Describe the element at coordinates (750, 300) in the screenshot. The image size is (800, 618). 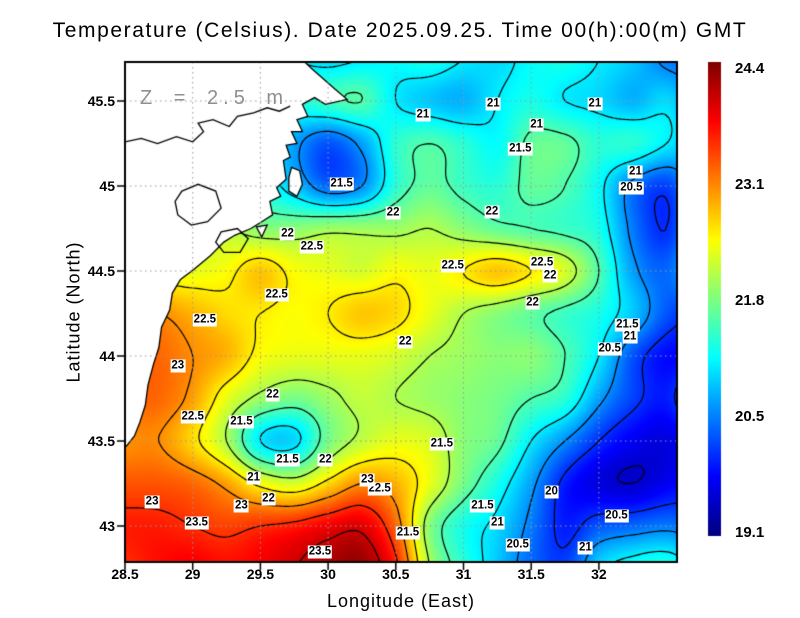
I see `colorbar-tick-label: 21.8` at that location.